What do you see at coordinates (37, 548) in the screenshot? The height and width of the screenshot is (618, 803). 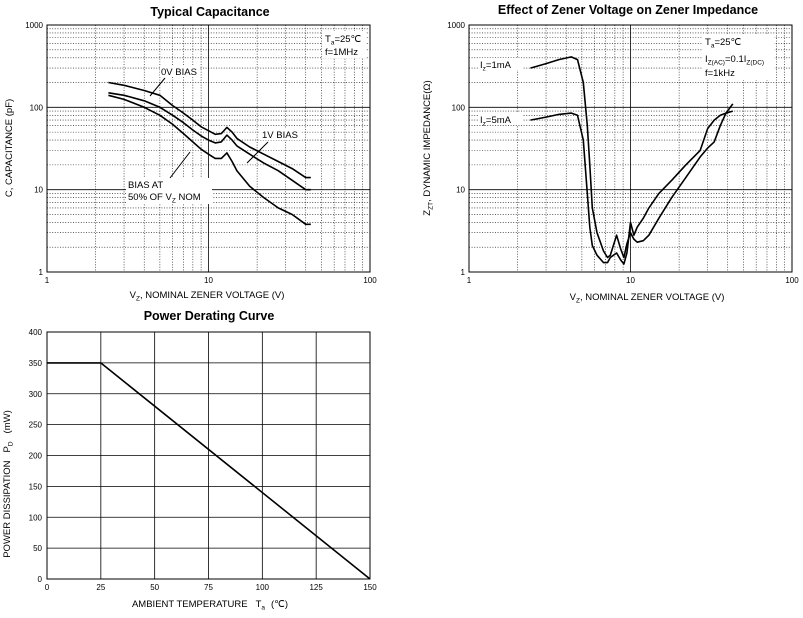 I see `derating-y-tick-label: 50` at bounding box center [37, 548].